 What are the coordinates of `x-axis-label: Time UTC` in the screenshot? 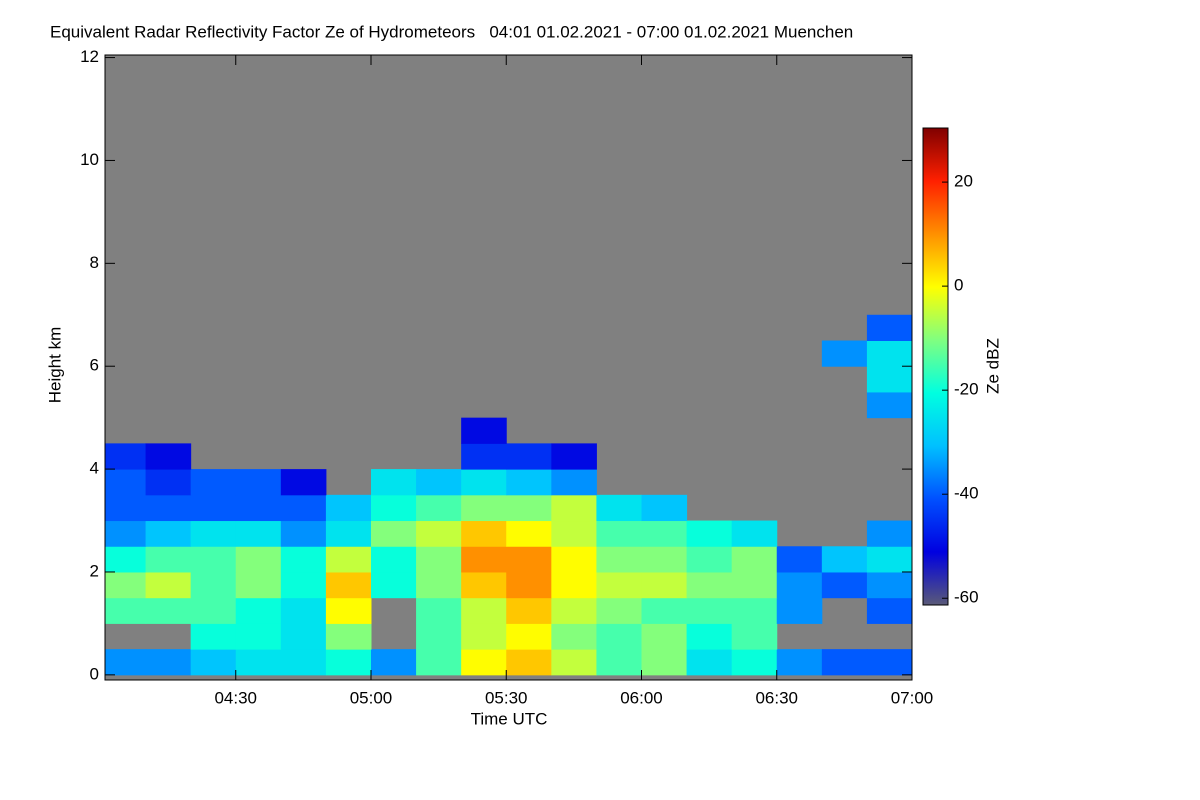 It's located at (509, 718).